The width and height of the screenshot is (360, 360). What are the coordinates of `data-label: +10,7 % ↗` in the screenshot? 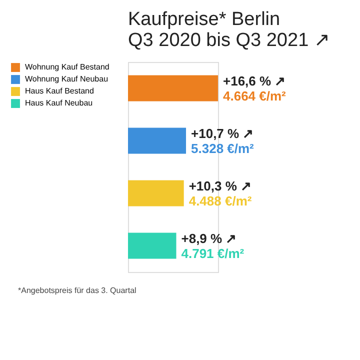 It's located at (222, 133).